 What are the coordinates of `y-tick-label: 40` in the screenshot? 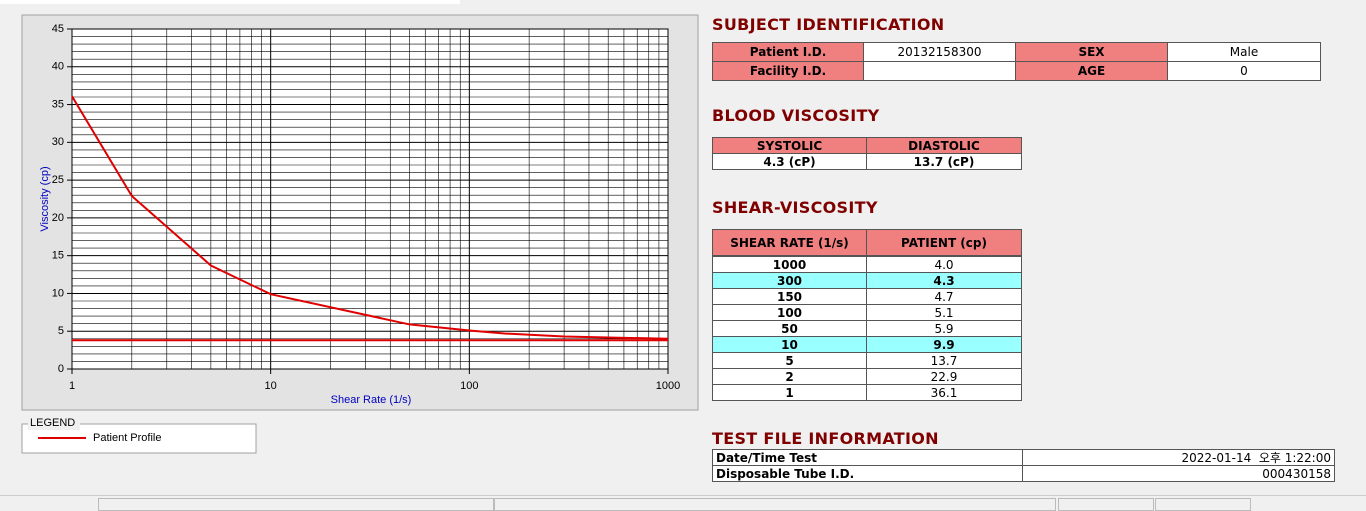 It's located at (58, 67).